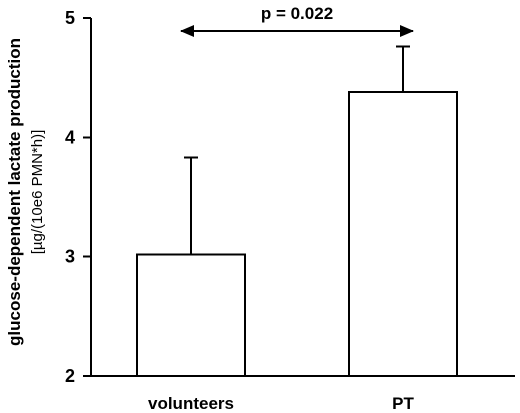 The width and height of the screenshot is (520, 413). Describe the element at coordinates (37, 192) in the screenshot. I see `y-axis-unit-label: [µg/(10e6 PMN*h)]` at that location.